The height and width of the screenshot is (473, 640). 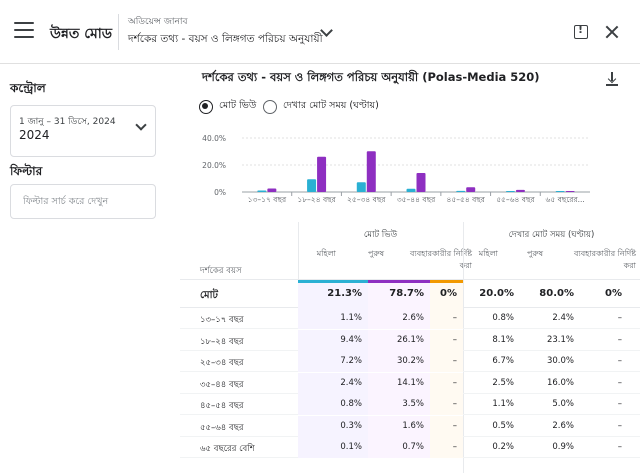 I want to click on row-label: ১৩–১৭ বছর, so click(x=222, y=320).